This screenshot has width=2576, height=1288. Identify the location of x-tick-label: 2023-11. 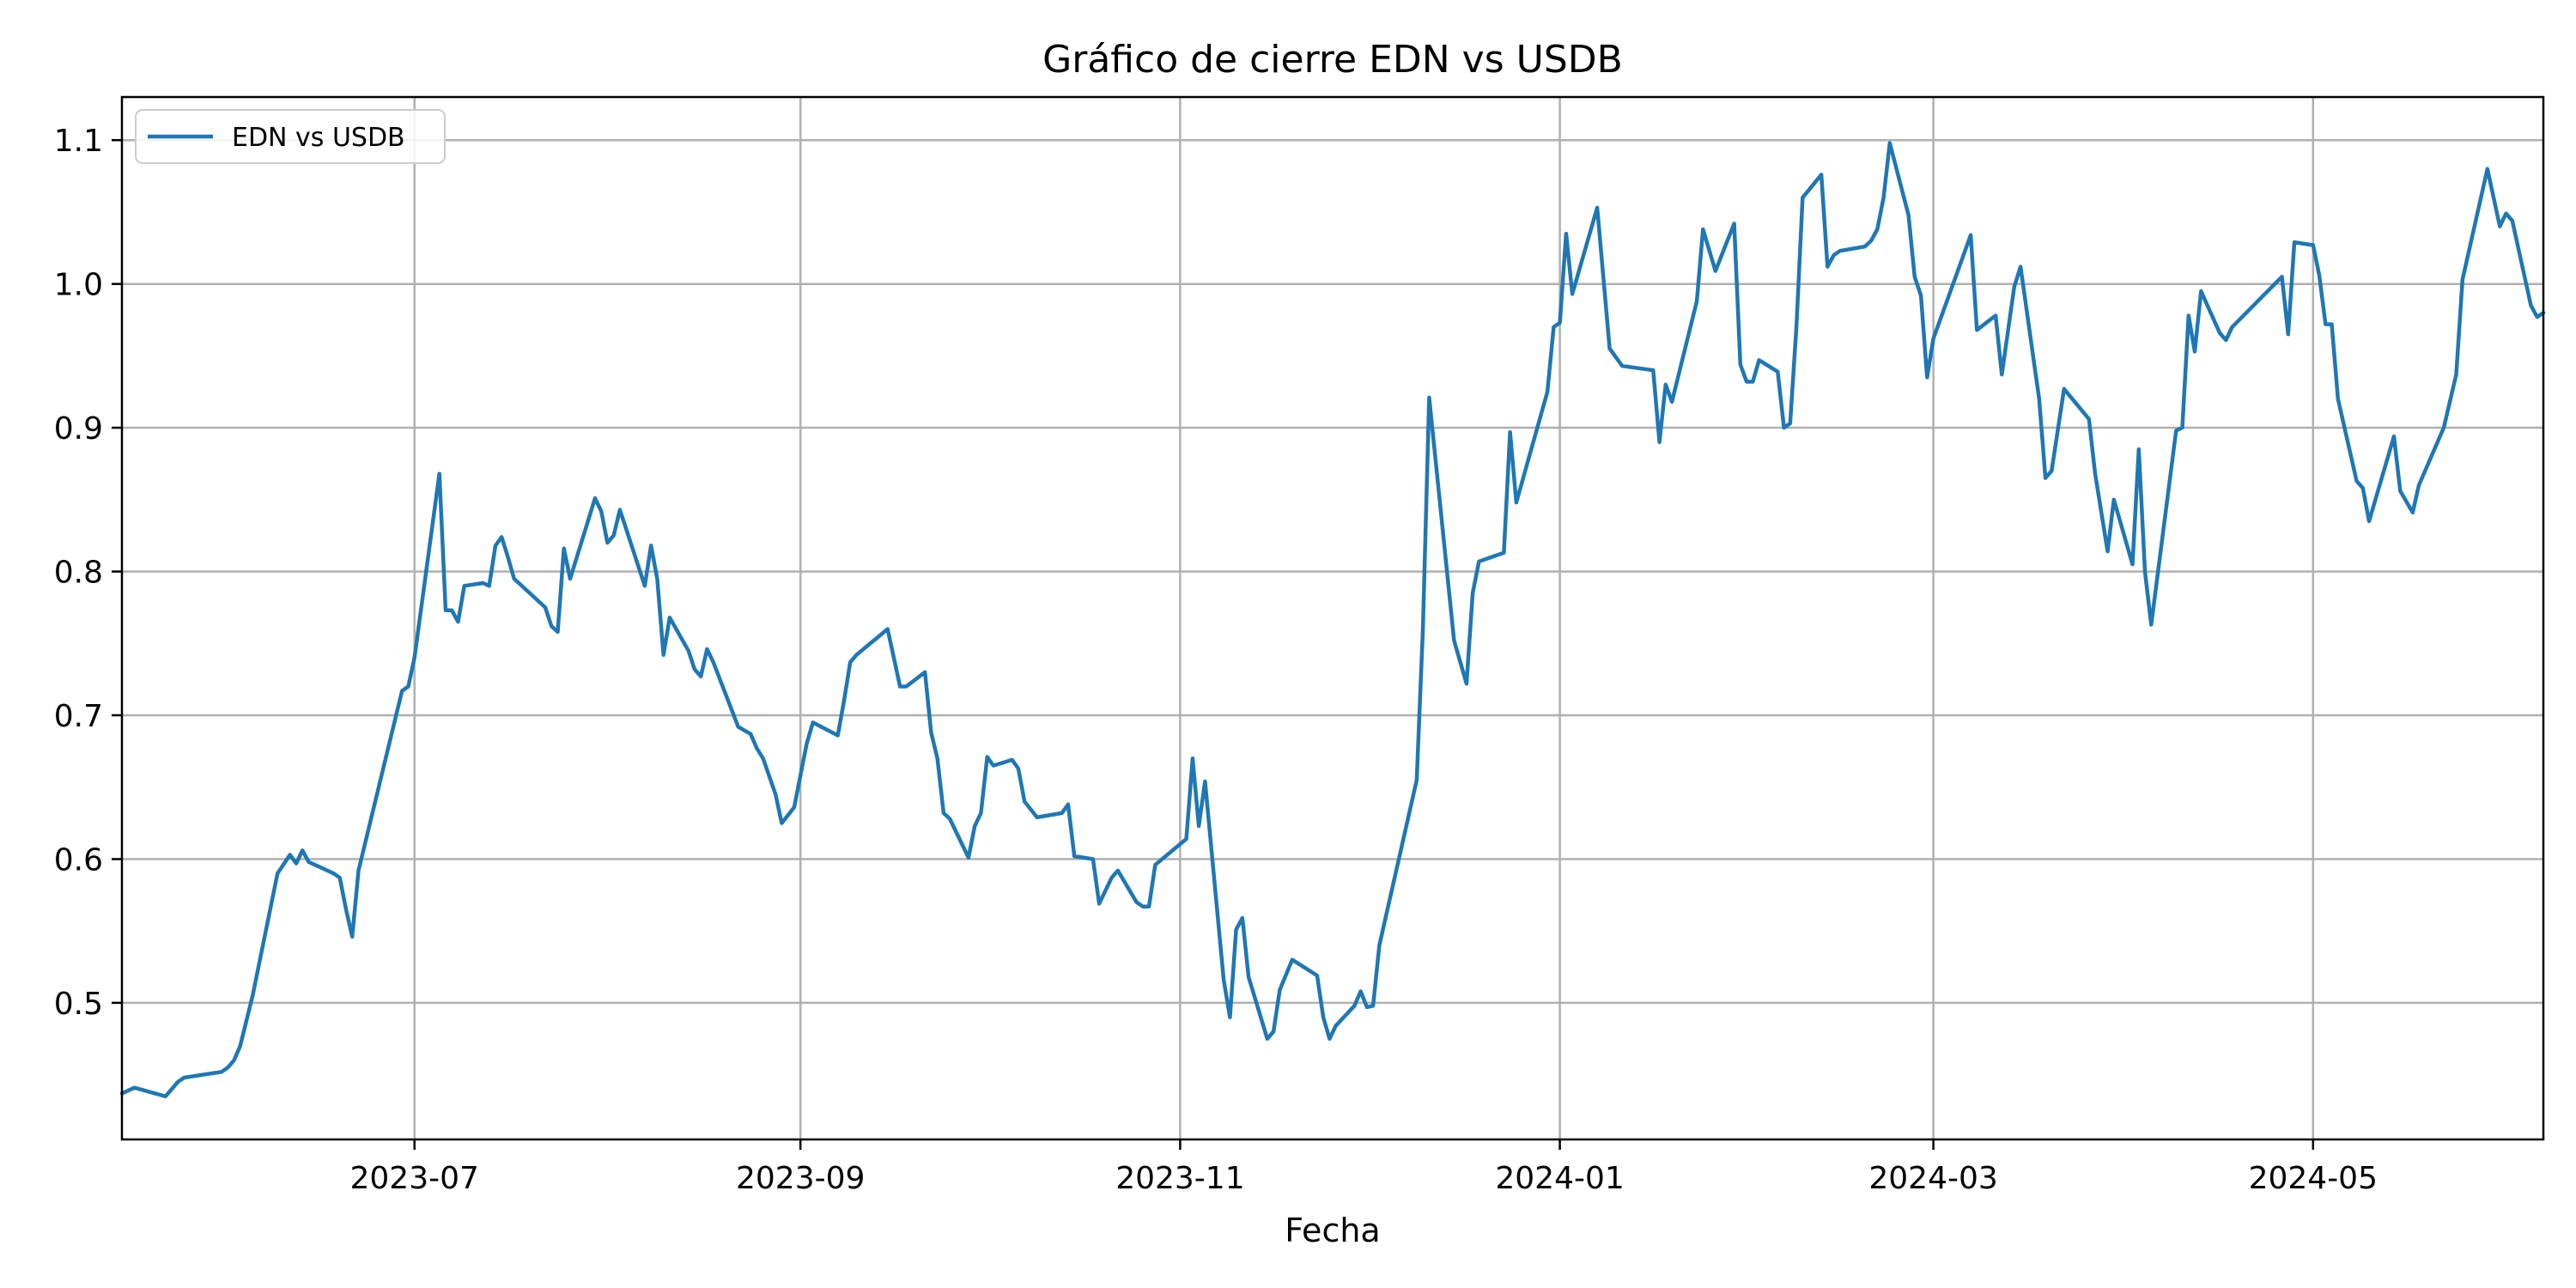
(1180, 1178).